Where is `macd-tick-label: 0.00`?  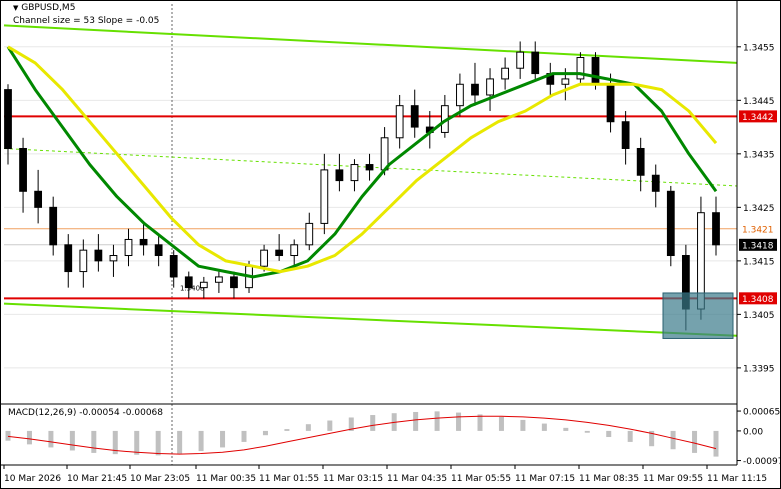 macd-tick-label: 0.00 is located at coordinates (753, 432).